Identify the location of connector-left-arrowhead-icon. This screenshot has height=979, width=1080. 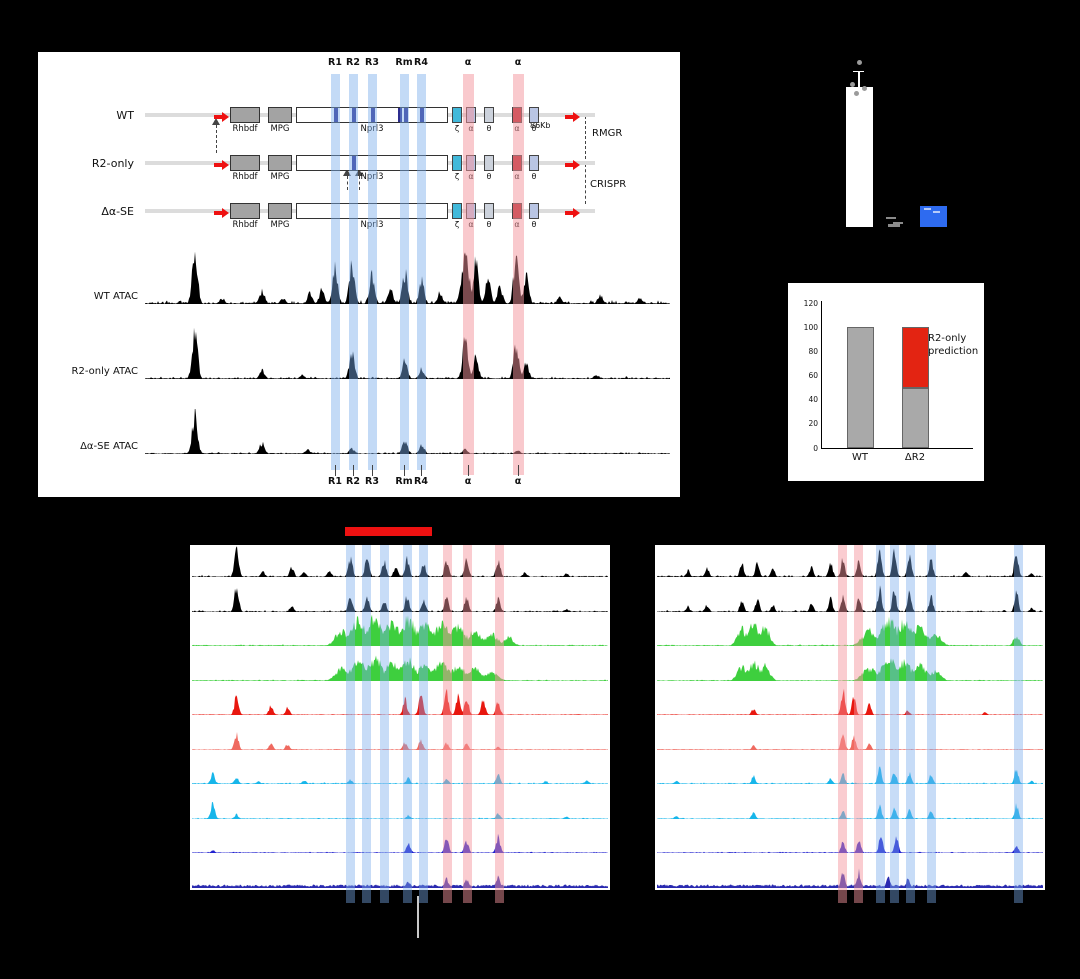
(216, 121).